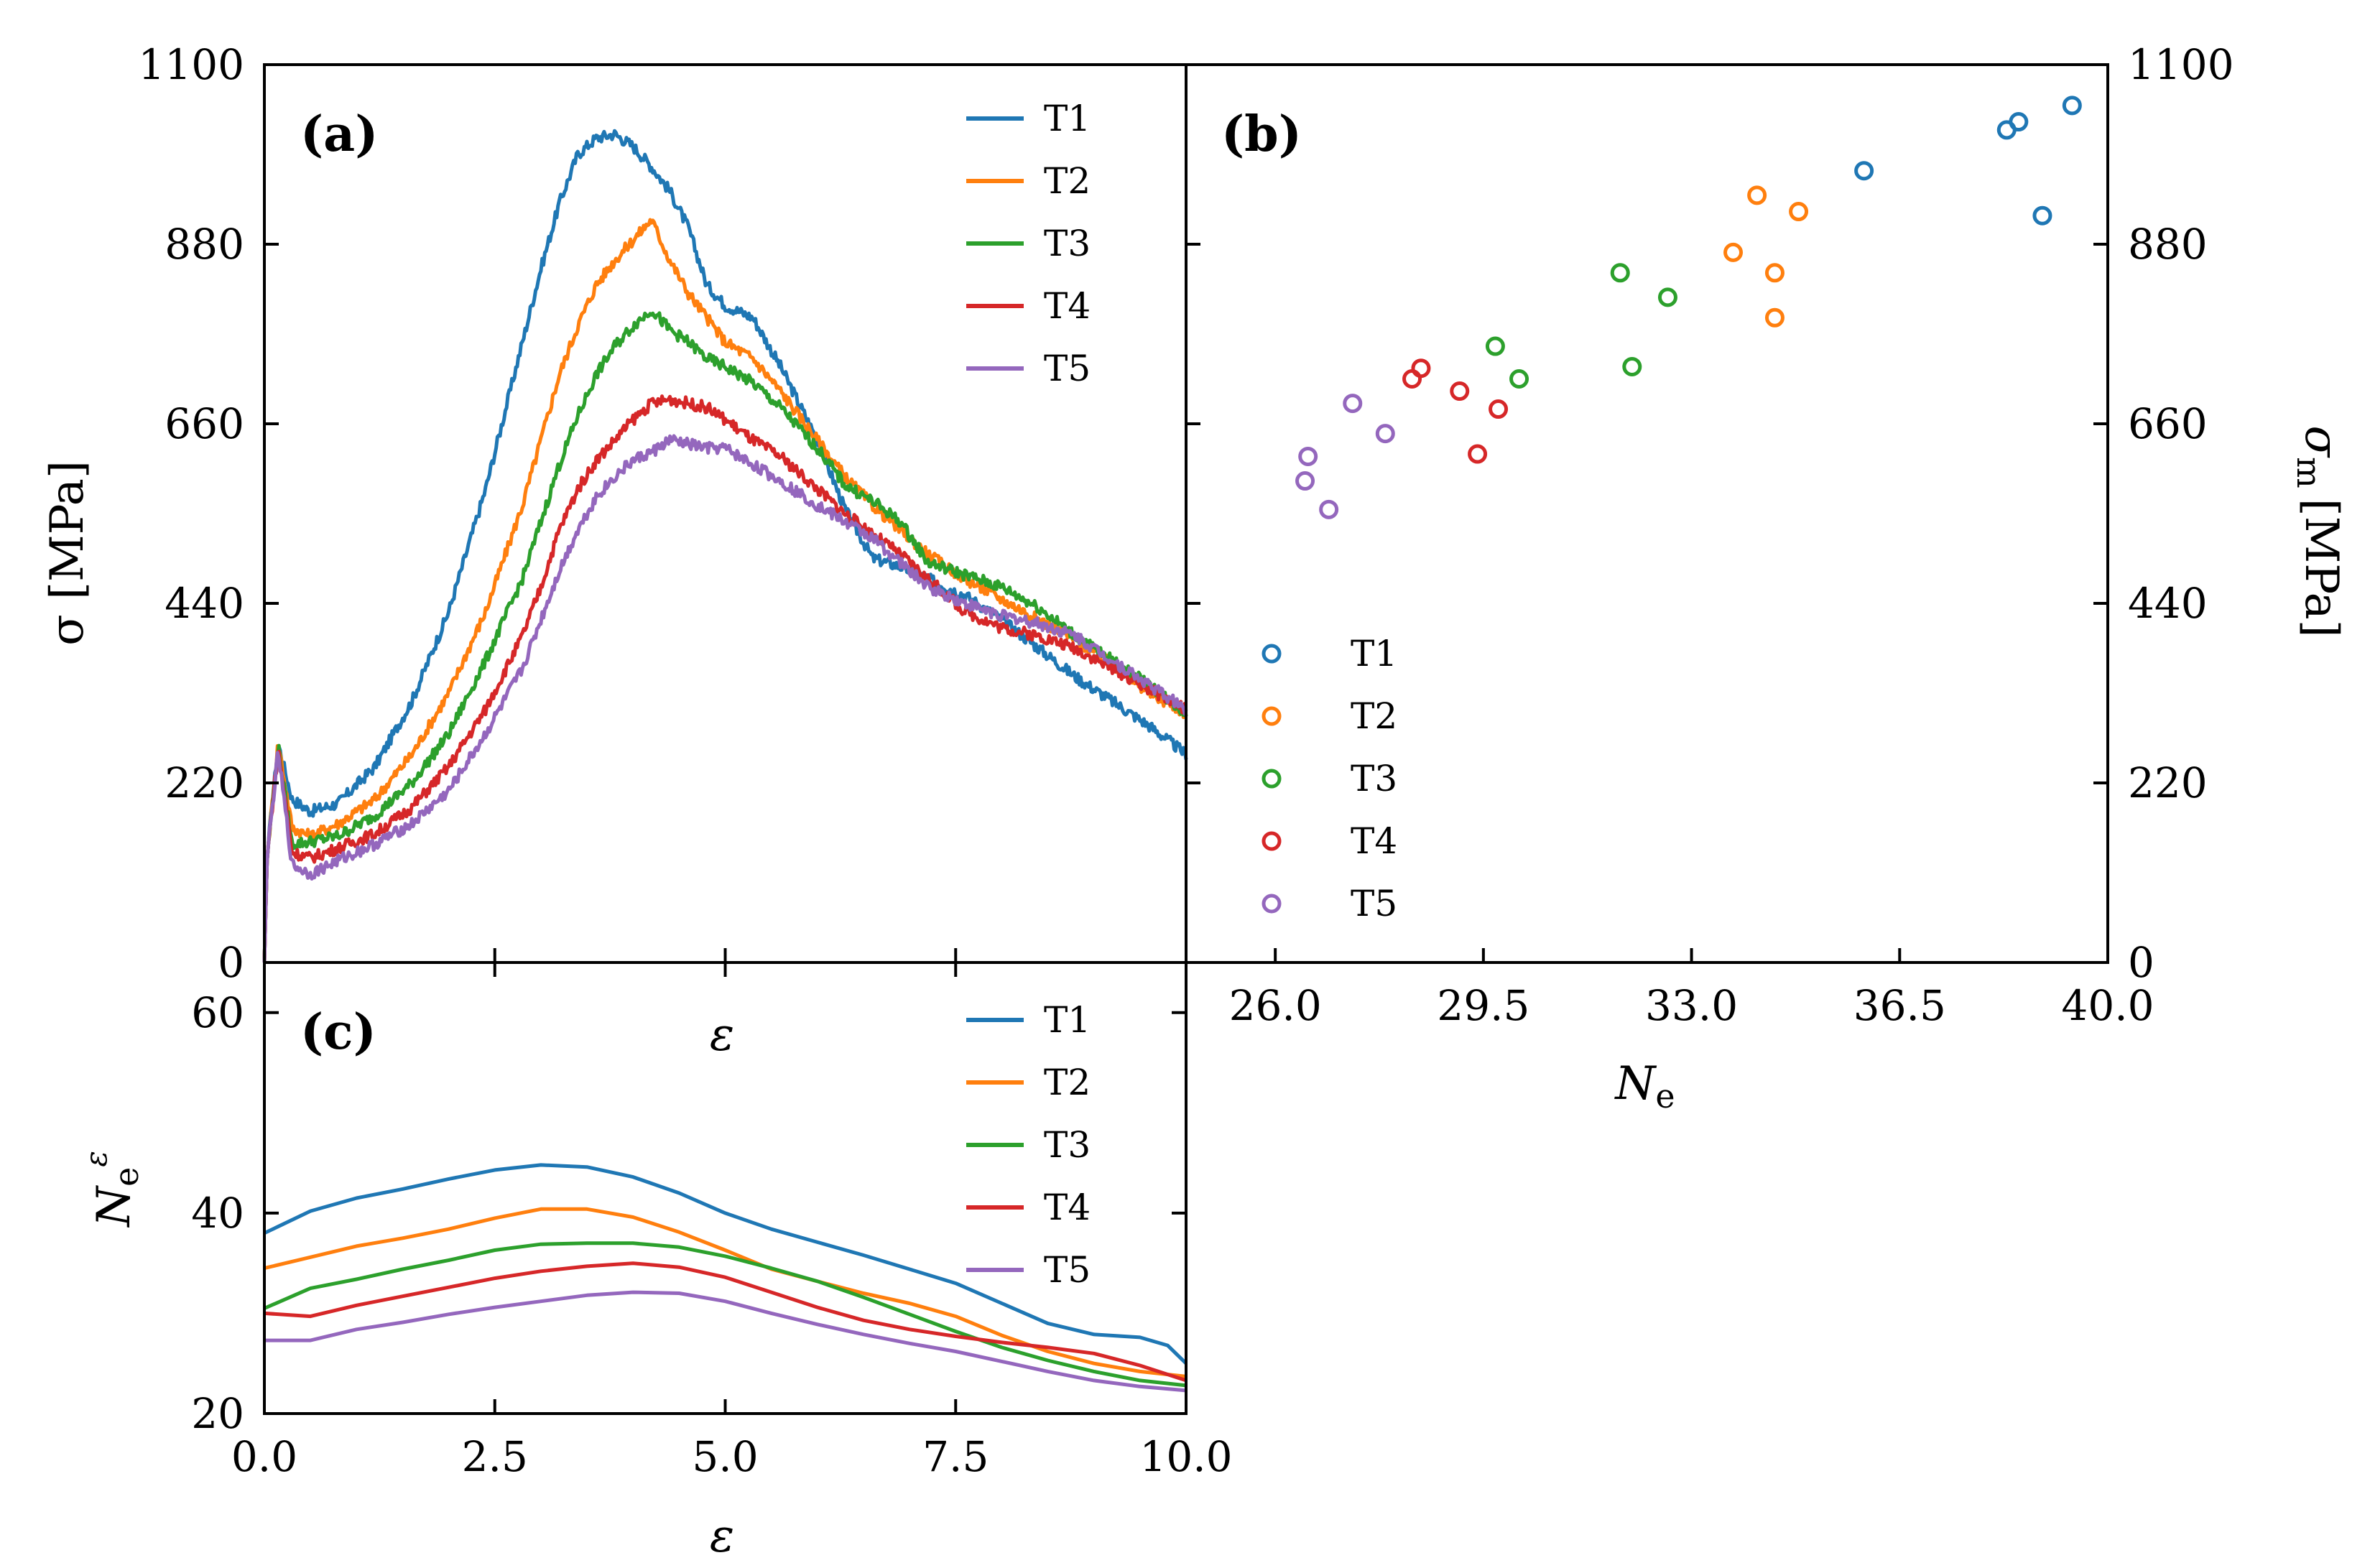 The width and height of the screenshot is (2370, 1568). Describe the element at coordinates (2309, 473) in the screenshot. I see `panel-b-y-label-sub: m` at that location.